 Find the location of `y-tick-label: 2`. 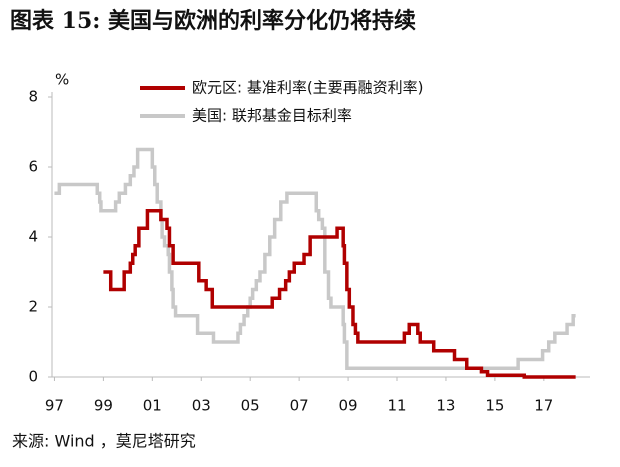

y-tick-label: 2 is located at coordinates (33, 307).